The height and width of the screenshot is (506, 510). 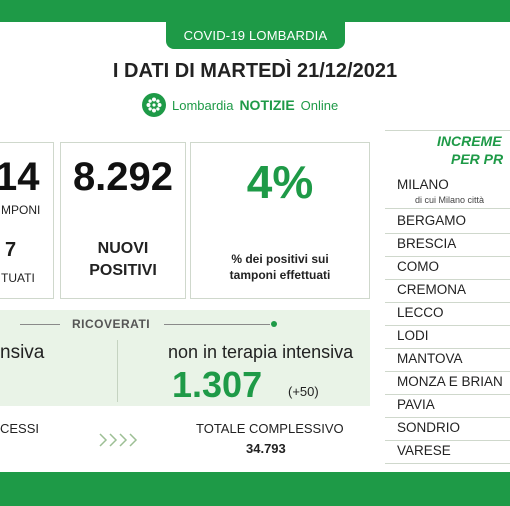 I want to click on province-name: BRESCIA, so click(x=427, y=243).